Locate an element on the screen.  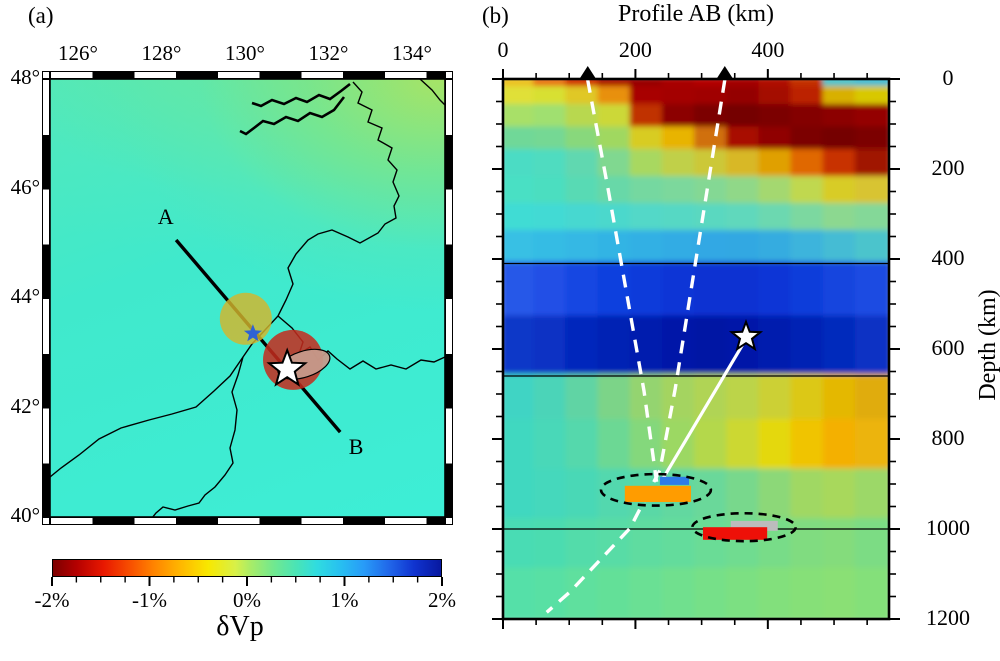
colorbar-tick-label: -1% is located at coordinates (149, 600).